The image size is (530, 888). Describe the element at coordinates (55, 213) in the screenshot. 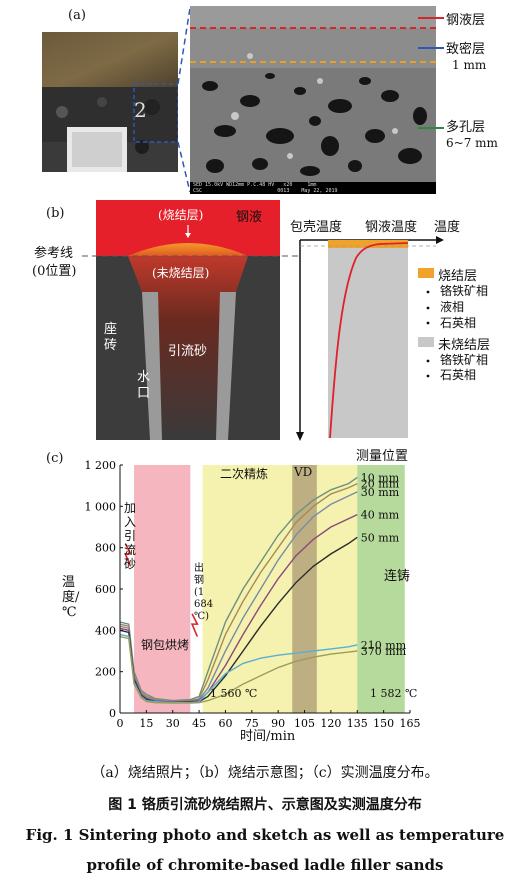

I see `panel-b-label: (b)` at that location.